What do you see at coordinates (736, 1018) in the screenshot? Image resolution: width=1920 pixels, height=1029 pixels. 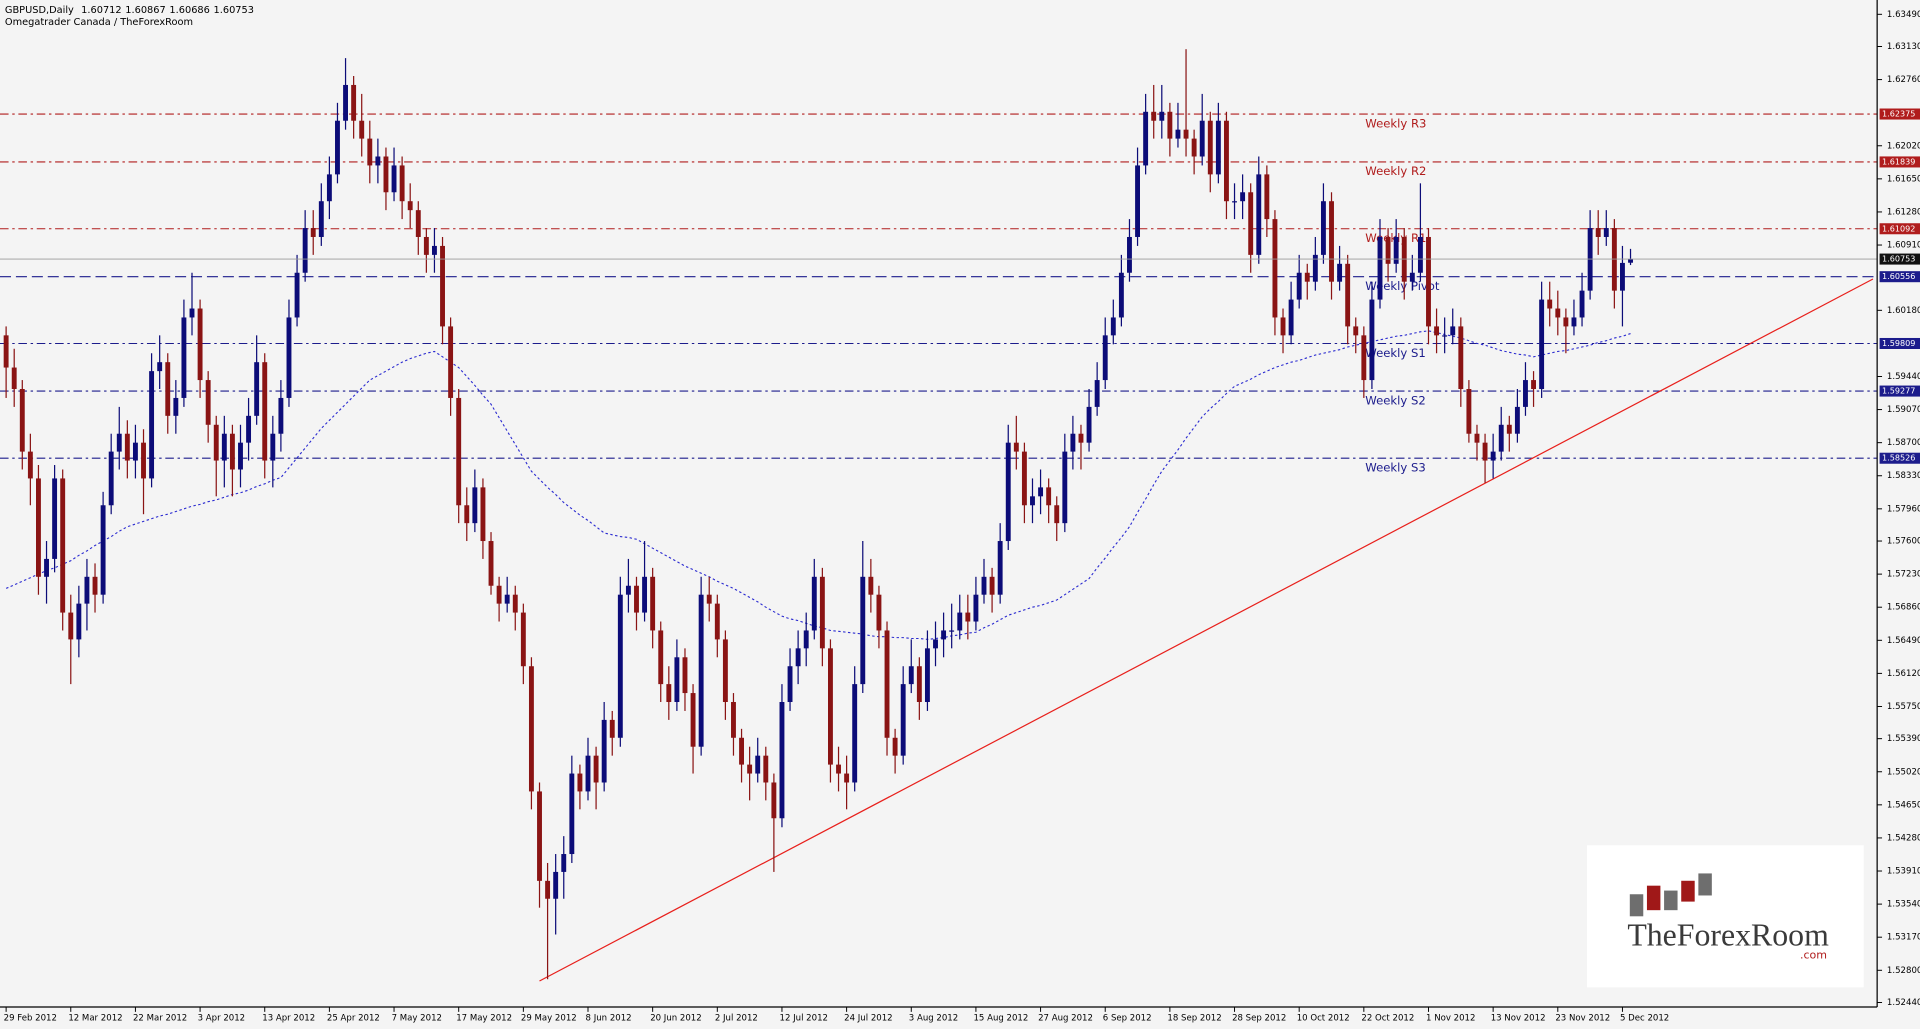 I see `x-tick-label: 2 Jul 2012` at bounding box center [736, 1018].